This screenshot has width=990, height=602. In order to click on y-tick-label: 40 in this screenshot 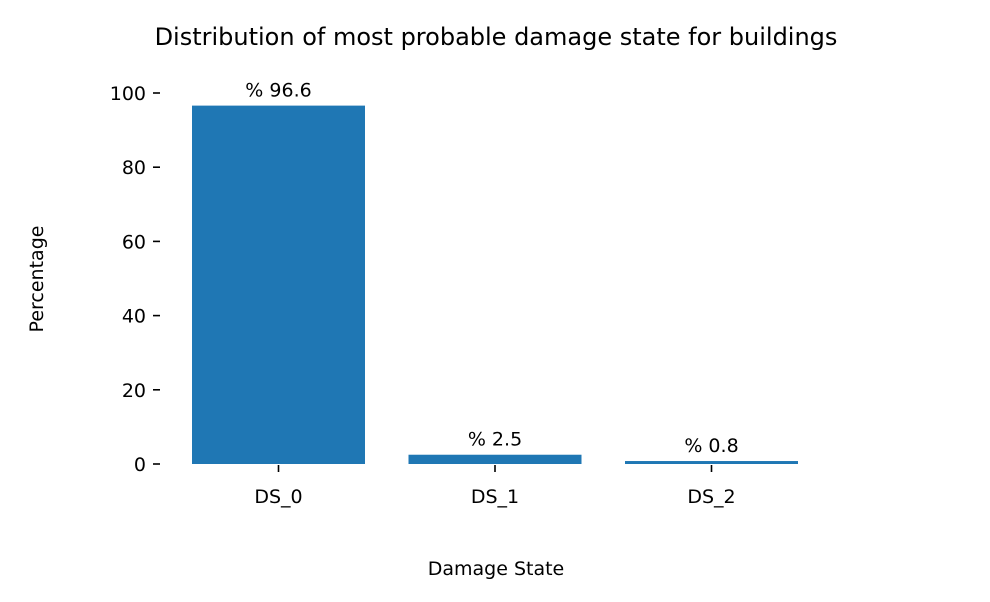, I will do `click(134, 317)`.